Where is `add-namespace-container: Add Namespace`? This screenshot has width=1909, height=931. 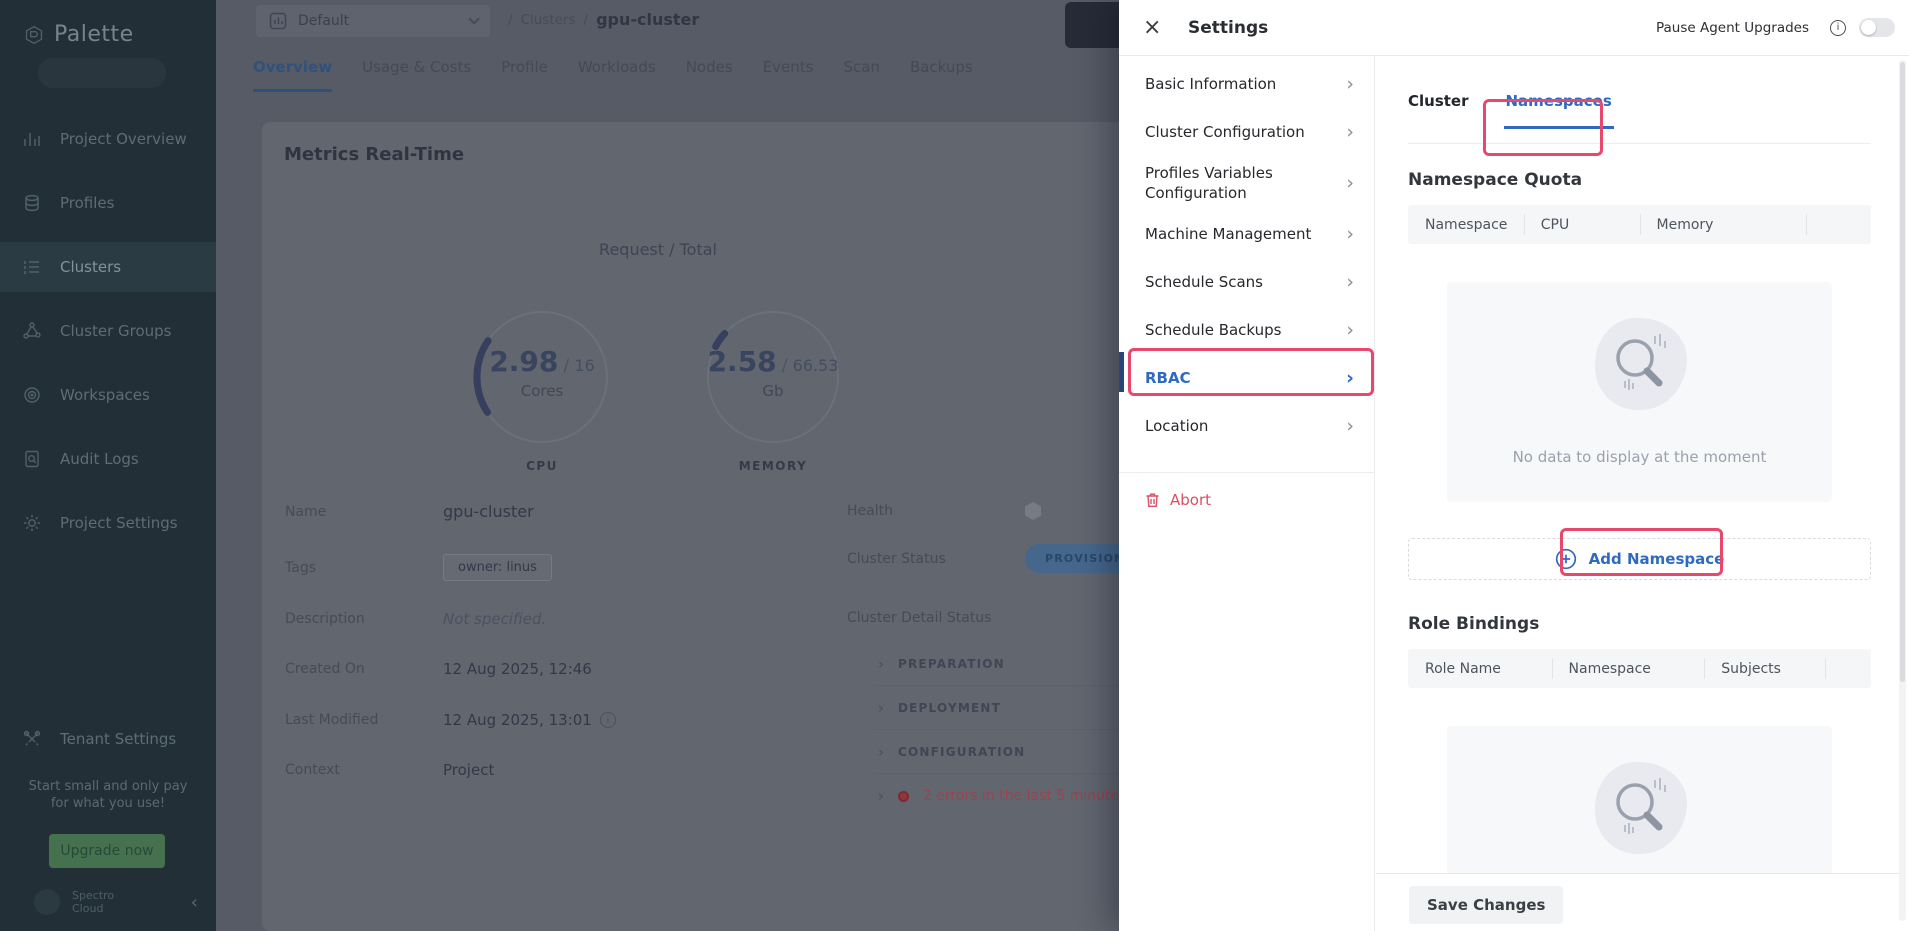
add-namespace-container: Add Namespace is located at coordinates (1639, 559).